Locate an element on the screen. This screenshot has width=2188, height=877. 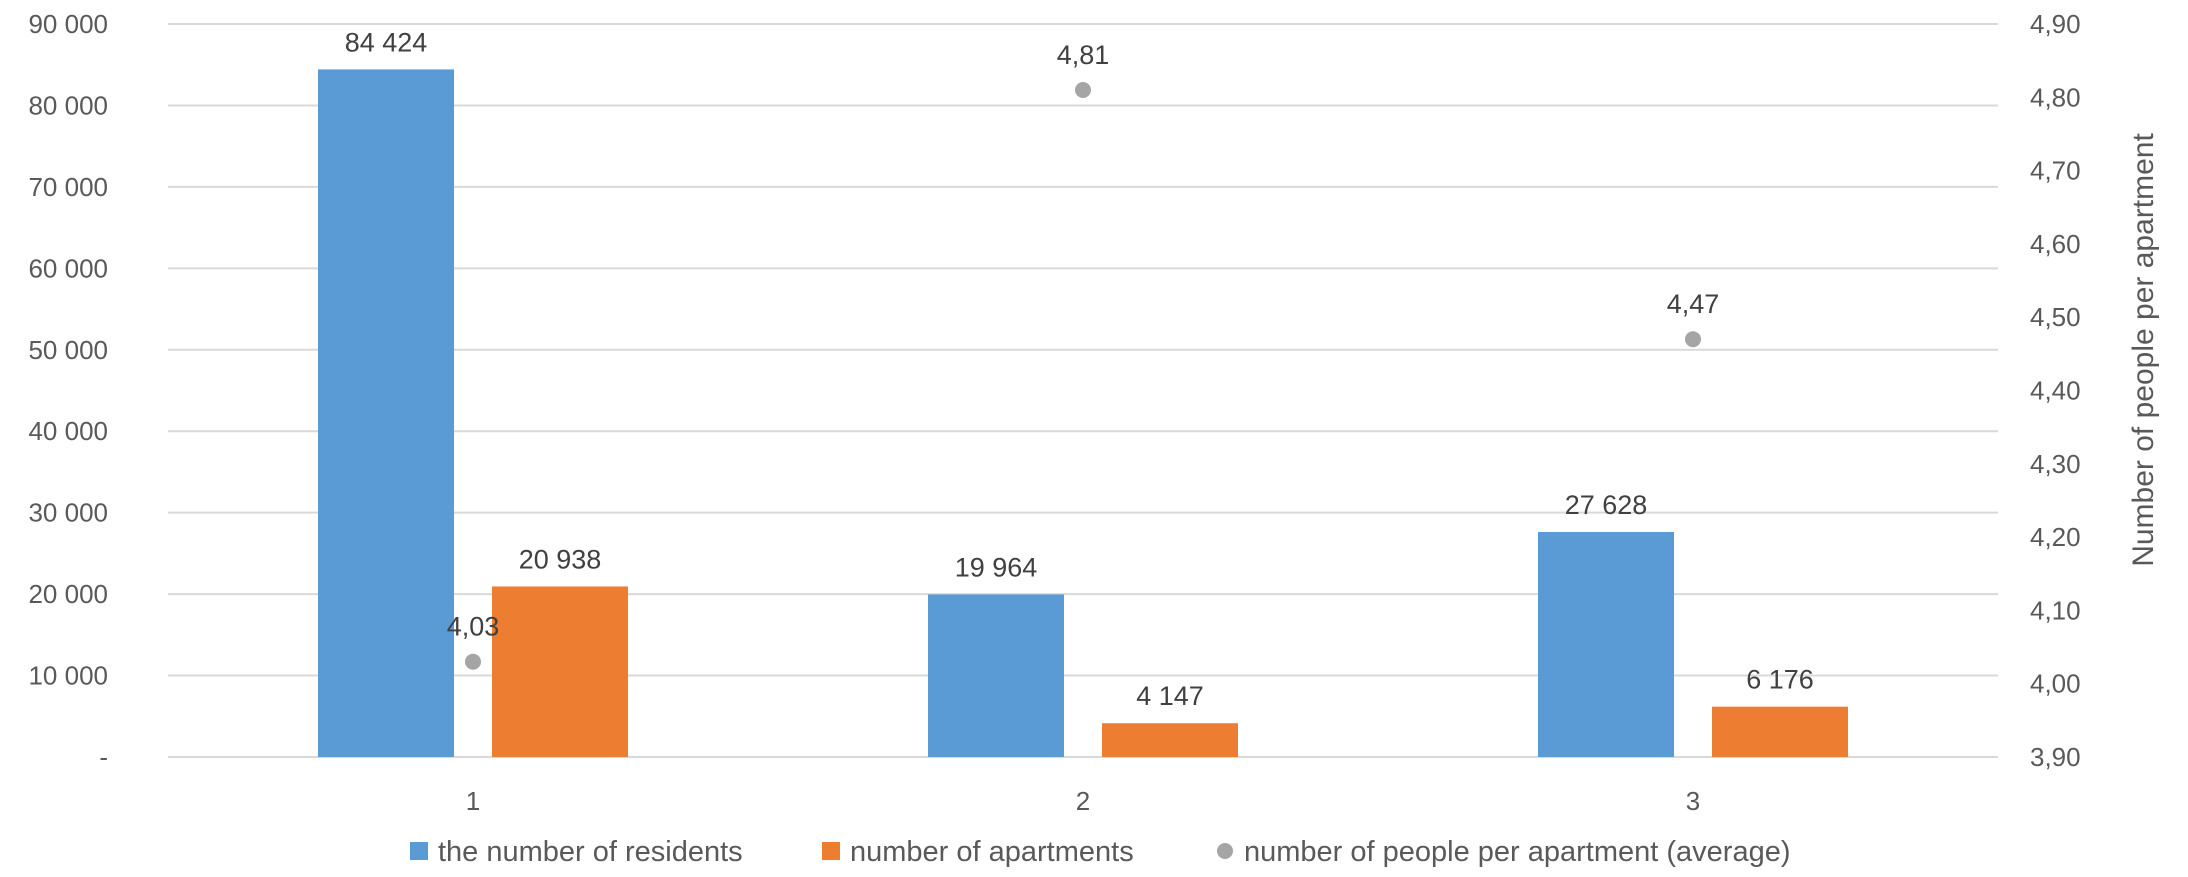
bar-data-label: 4 147 is located at coordinates (1170, 696).